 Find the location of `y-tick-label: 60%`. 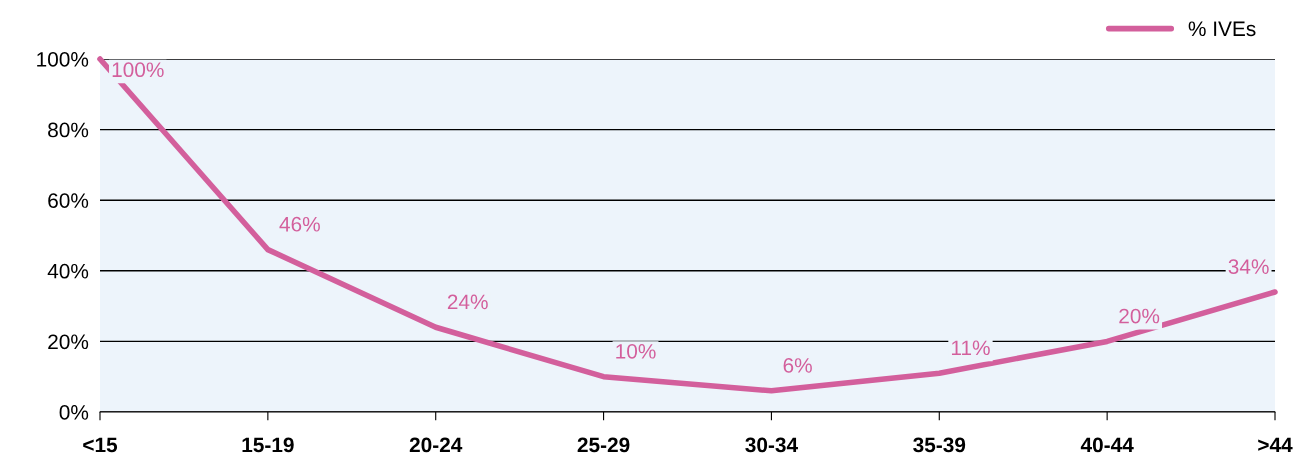

y-tick-label: 60% is located at coordinates (68, 200).